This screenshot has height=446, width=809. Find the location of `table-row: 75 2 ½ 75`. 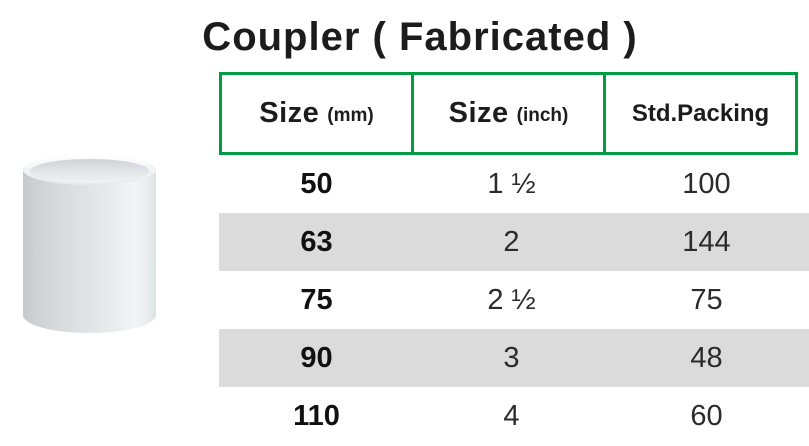

table-row: 75 2 ½ 75 is located at coordinates (514, 300).